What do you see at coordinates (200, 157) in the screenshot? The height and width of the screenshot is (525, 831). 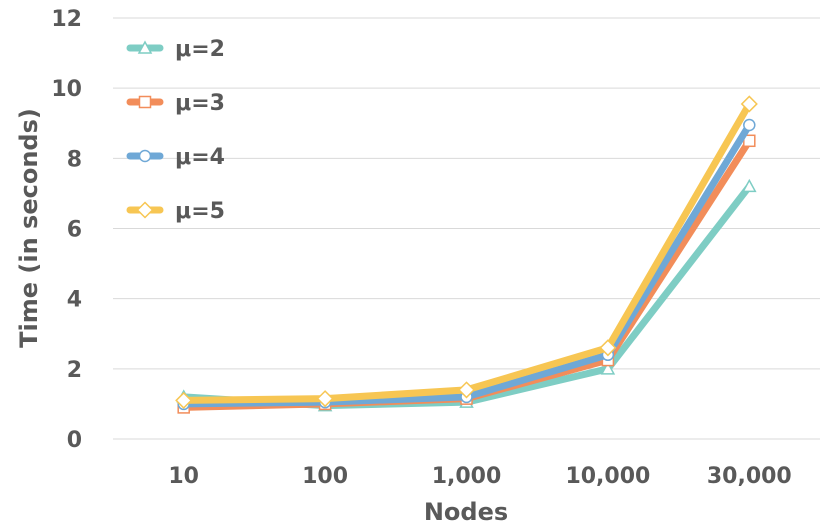 I see `legend-label: μ=4` at bounding box center [200, 157].